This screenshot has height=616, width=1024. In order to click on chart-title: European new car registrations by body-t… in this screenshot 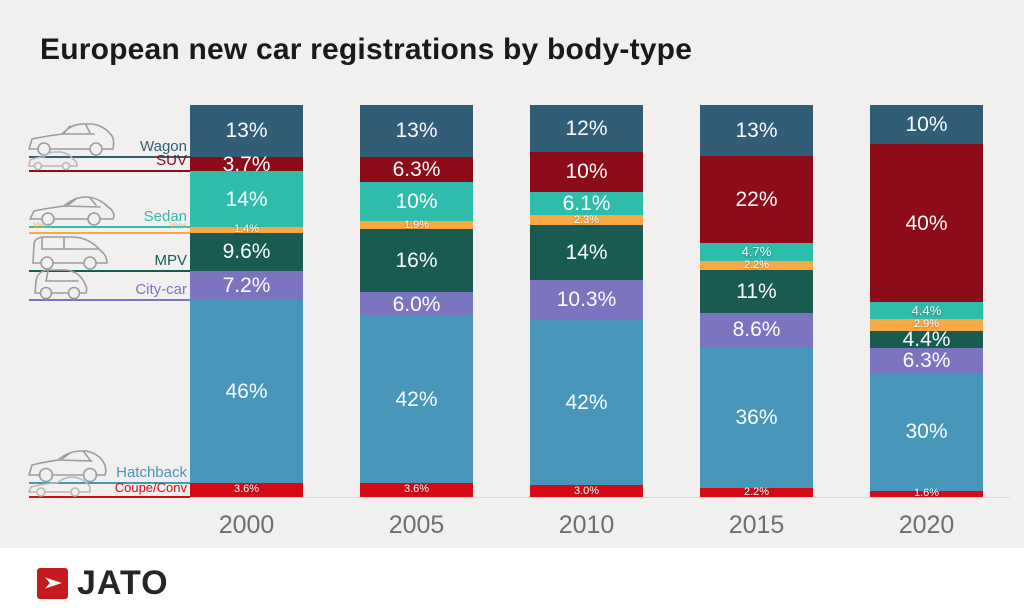, I will do `click(366, 49)`.